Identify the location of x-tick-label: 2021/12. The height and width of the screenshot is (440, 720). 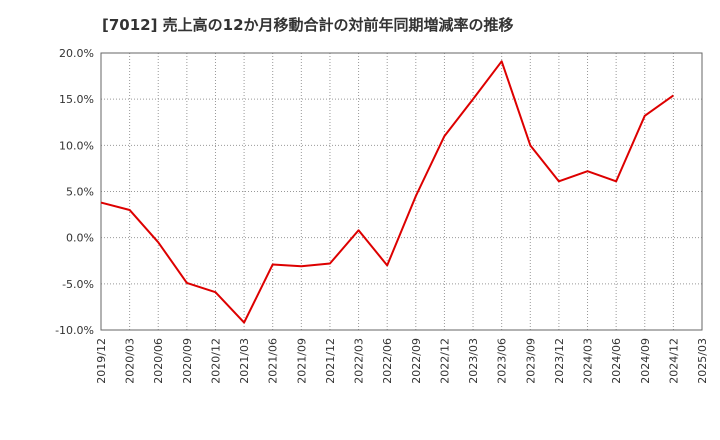
(330, 361).